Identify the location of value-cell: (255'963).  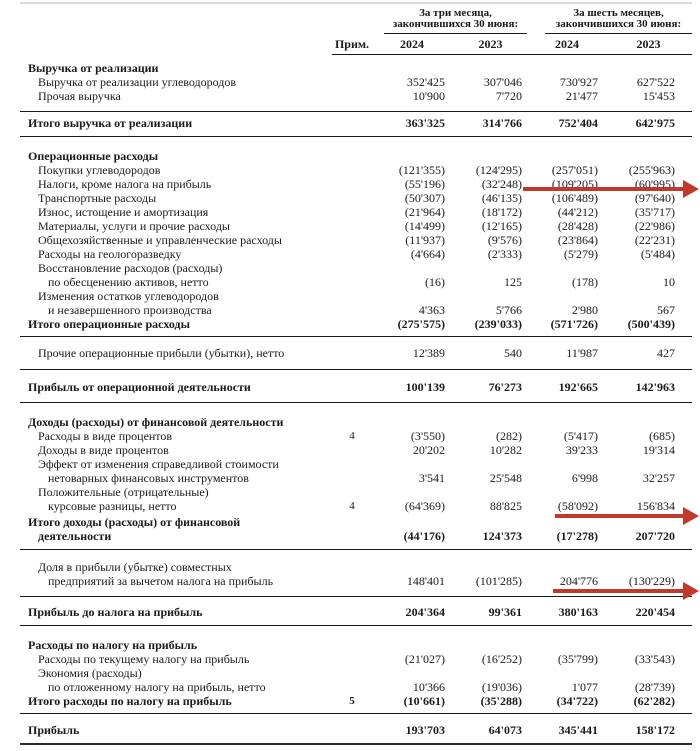
(651, 169).